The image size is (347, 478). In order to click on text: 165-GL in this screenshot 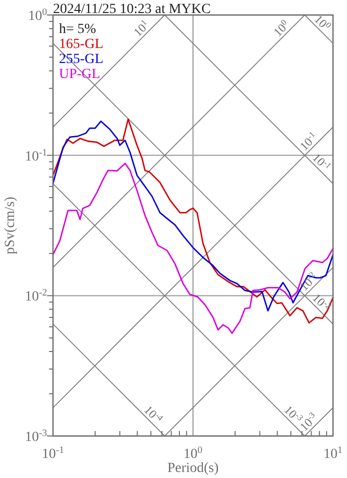, I will do `click(81, 44)`.